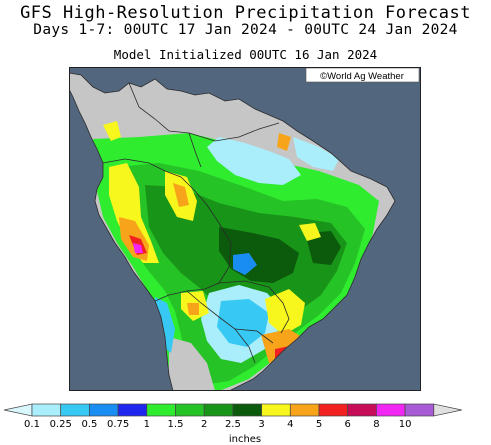 This screenshot has width=491, height=445. What do you see at coordinates (376, 424) in the screenshot?
I see `legend-tick-label: 8` at bounding box center [376, 424].